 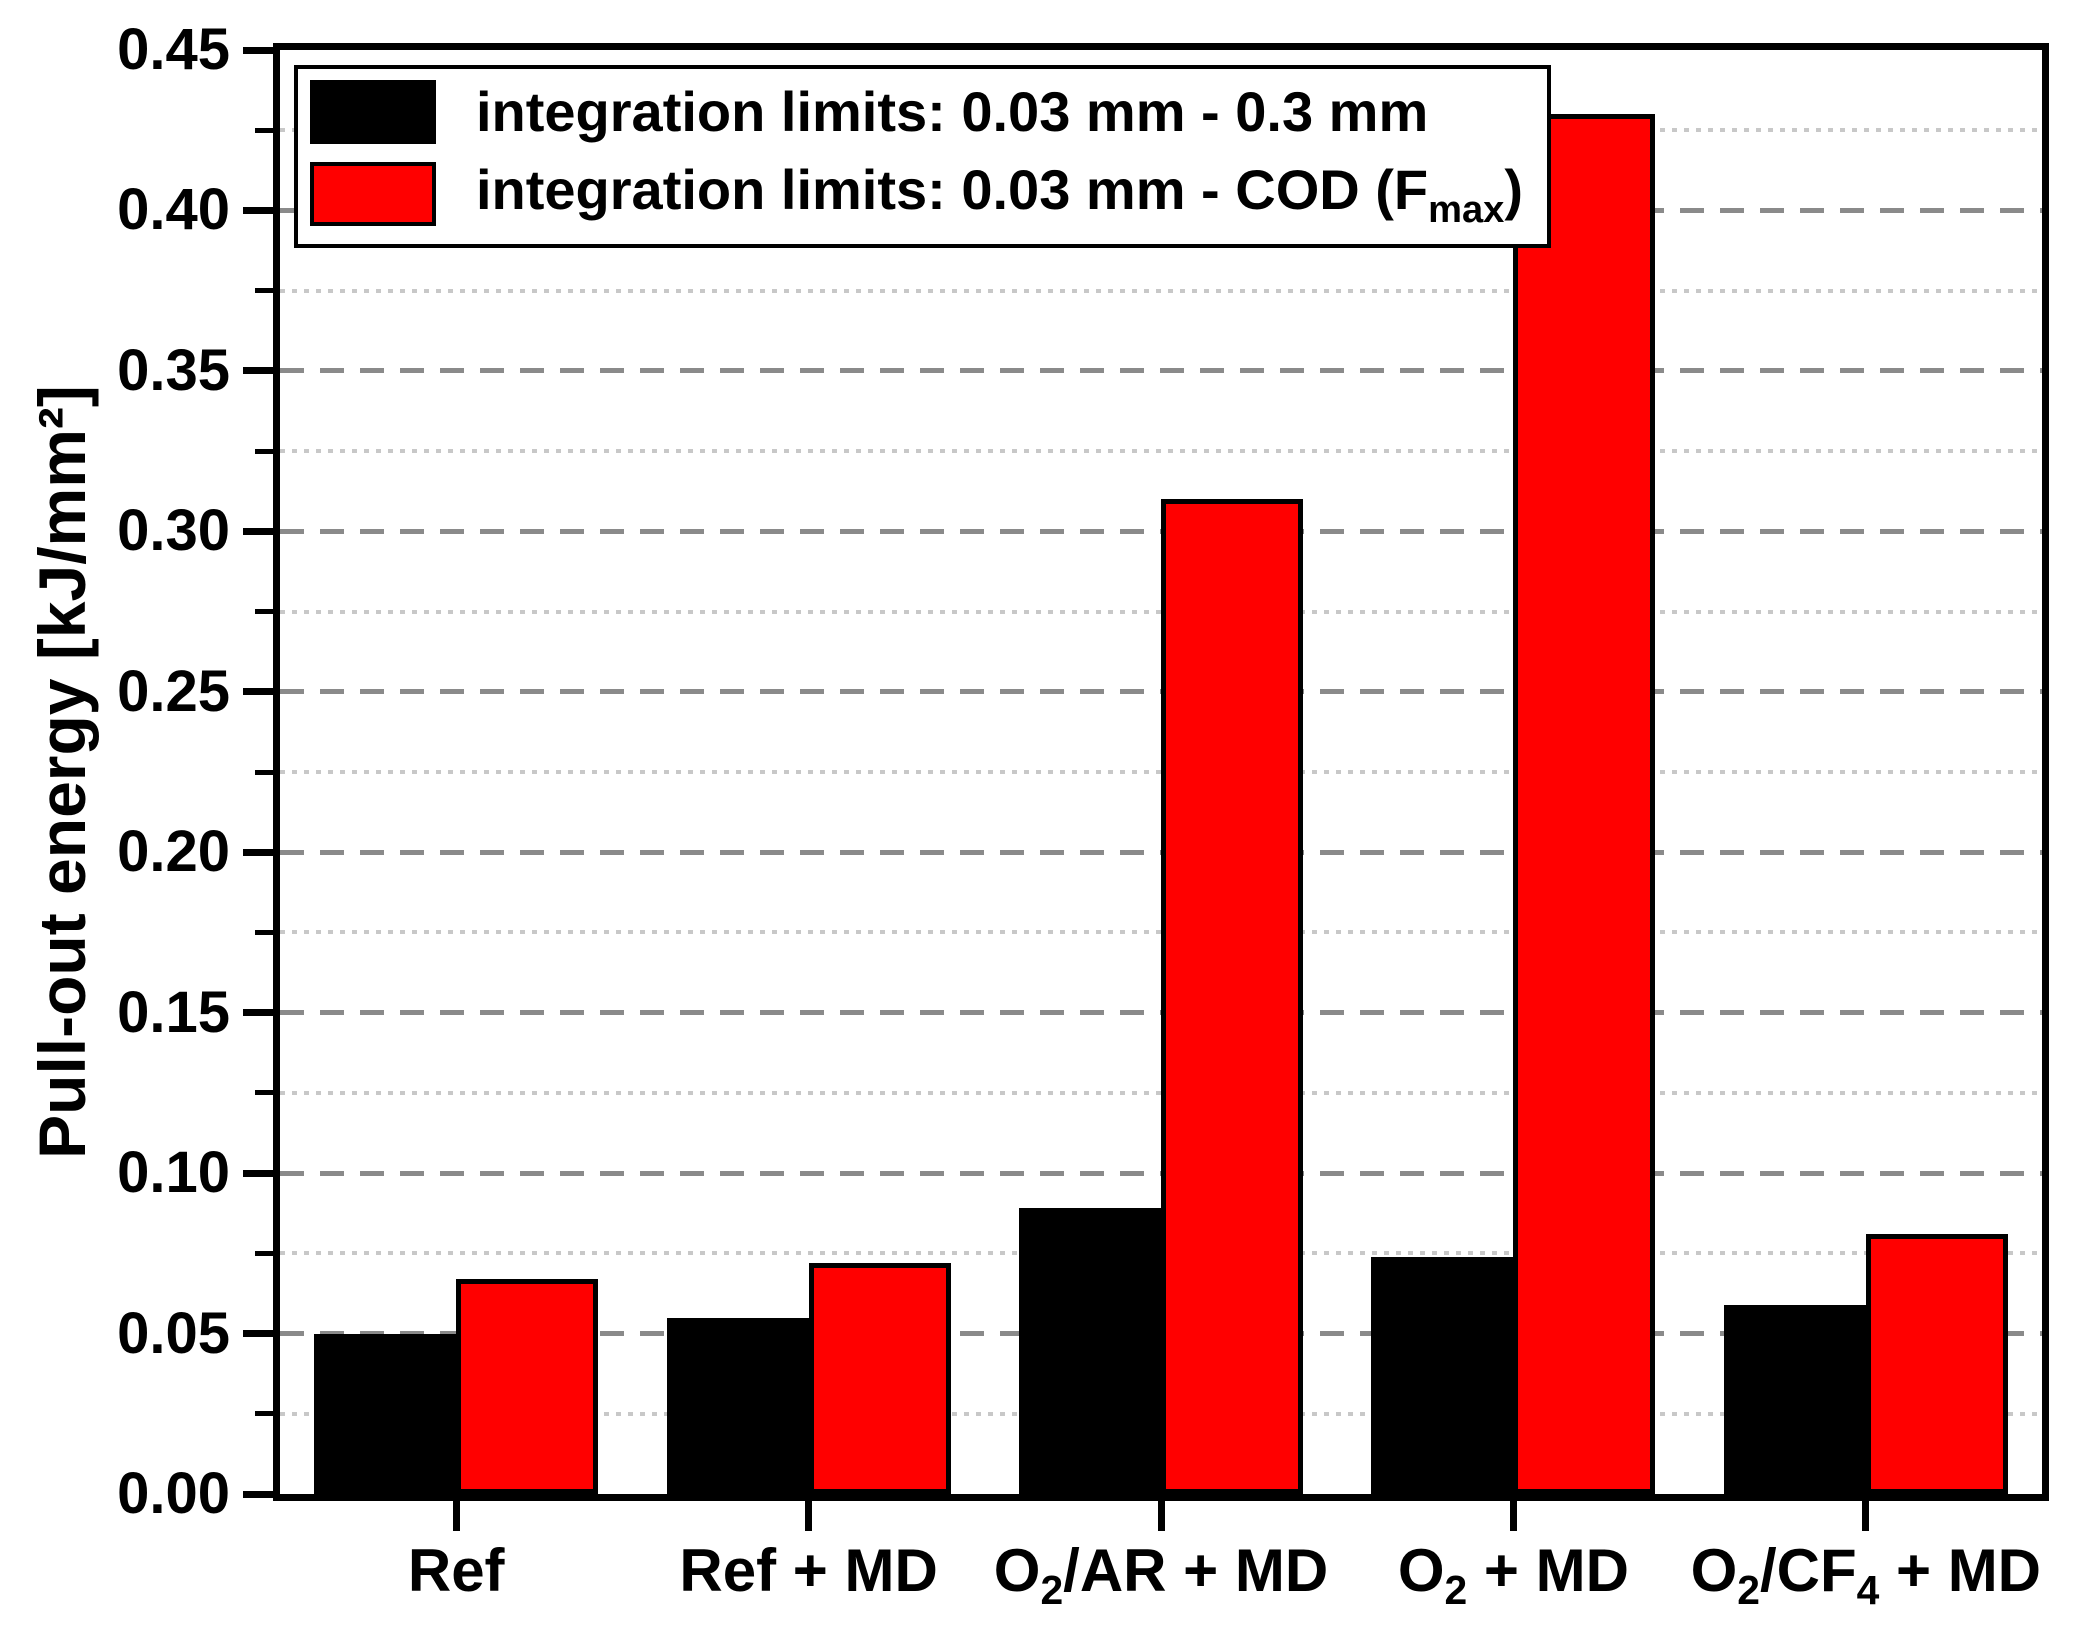 What do you see at coordinates (1161, 371) in the screenshot?
I see `gridline-major` at bounding box center [1161, 371].